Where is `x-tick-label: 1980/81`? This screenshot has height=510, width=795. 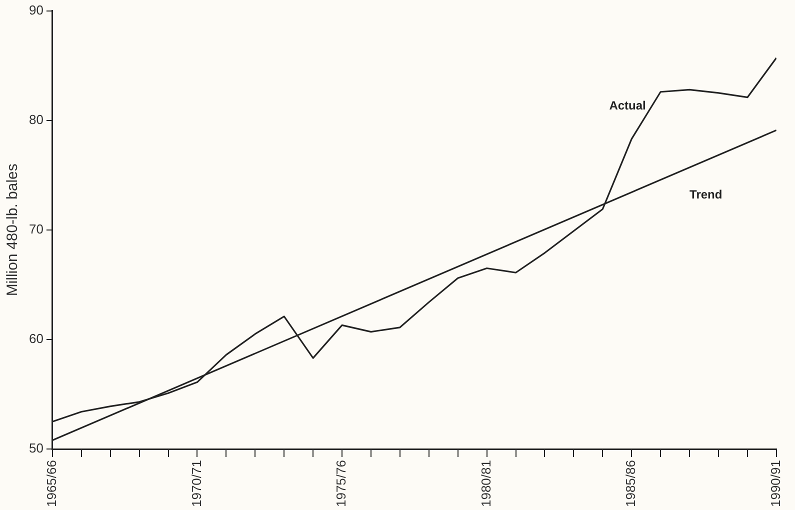
x-tick-label: 1980/81 is located at coordinates (486, 484).